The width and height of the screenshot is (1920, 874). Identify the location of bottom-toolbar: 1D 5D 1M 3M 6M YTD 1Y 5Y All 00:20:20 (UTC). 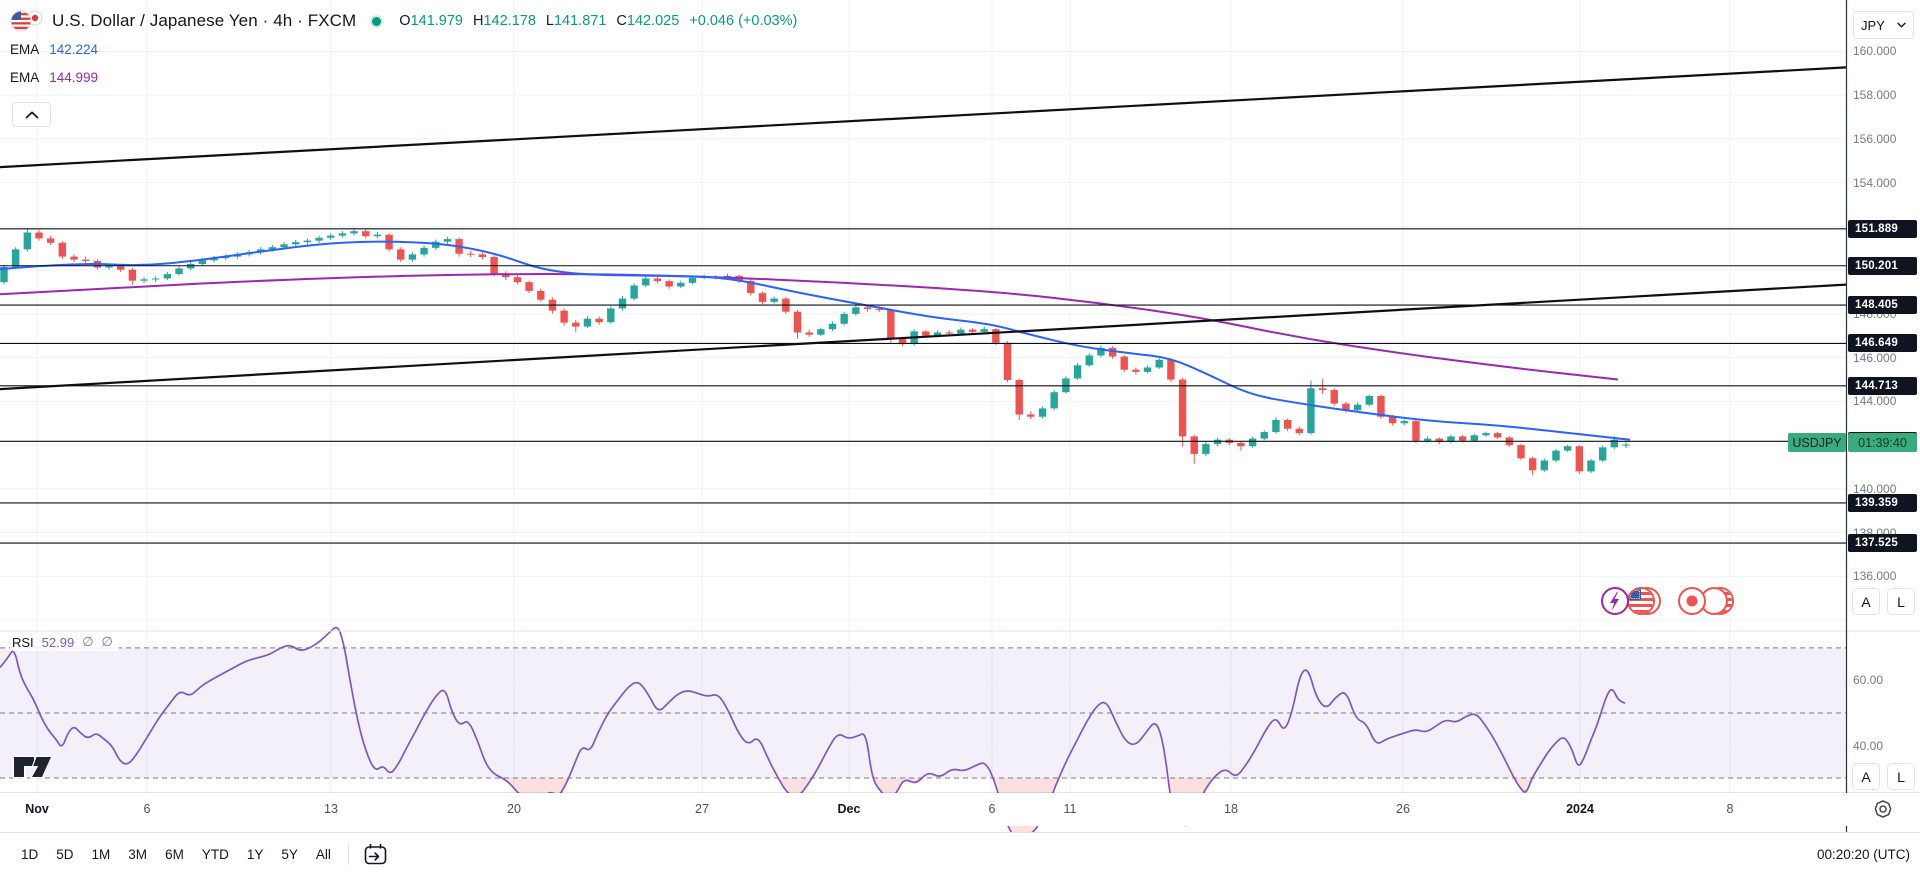
(960, 853).